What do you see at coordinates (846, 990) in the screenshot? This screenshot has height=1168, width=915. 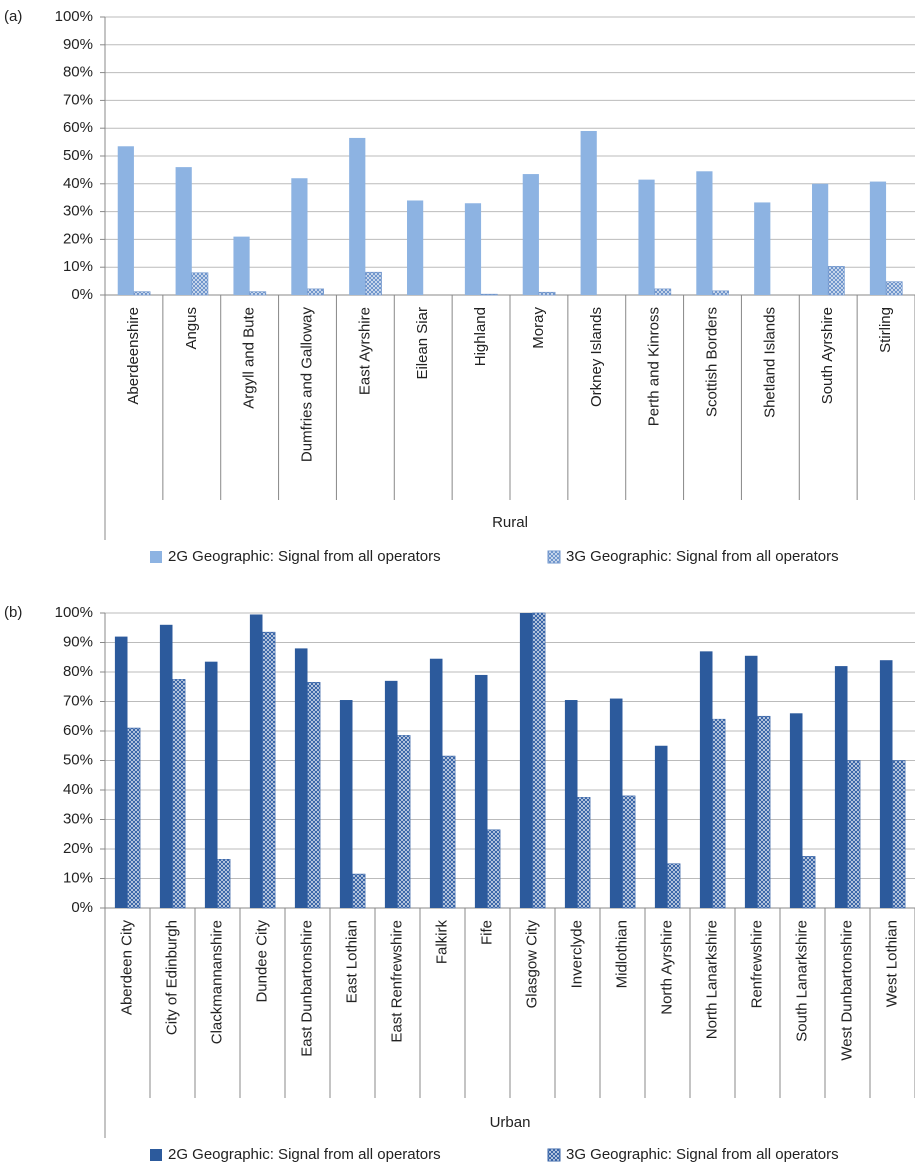 I see `x-tick-label: West Dunbartonshire` at bounding box center [846, 990].